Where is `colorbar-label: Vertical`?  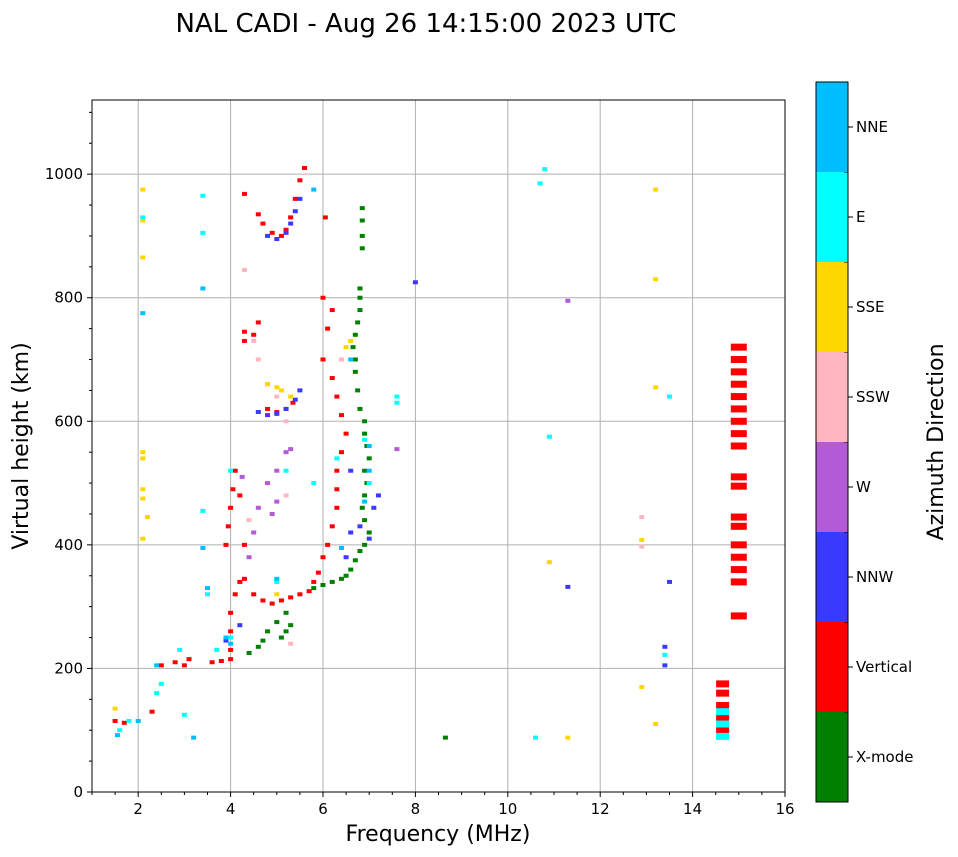
colorbar-label: Vertical is located at coordinates (884, 667).